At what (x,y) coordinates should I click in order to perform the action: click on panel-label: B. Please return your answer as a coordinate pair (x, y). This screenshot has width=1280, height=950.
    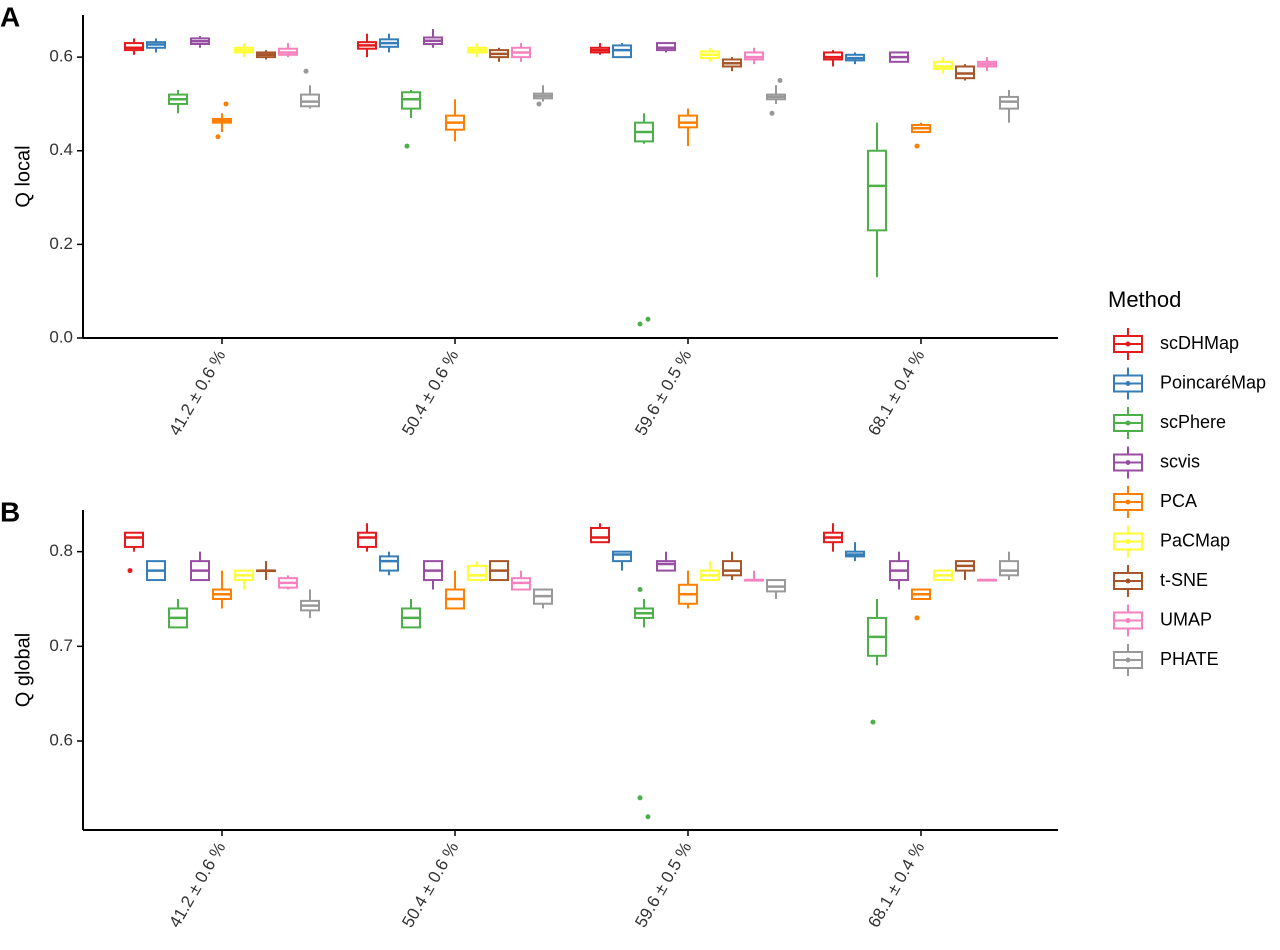
    Looking at the image, I should click on (10, 511).